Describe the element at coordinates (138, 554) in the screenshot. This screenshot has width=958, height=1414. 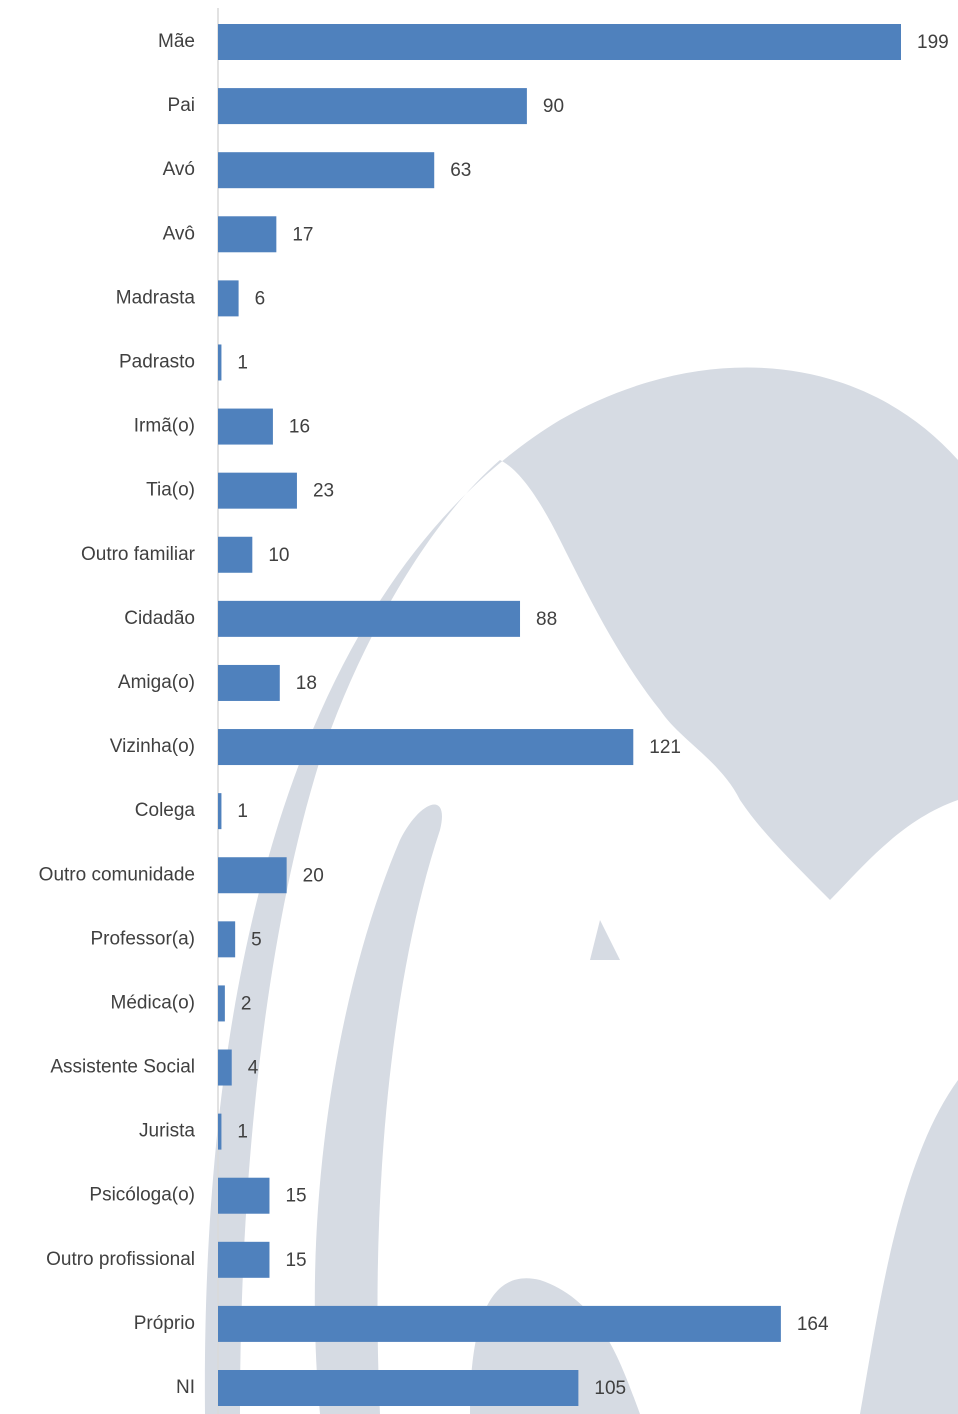
I see `category-label: Outro familiar` at that location.